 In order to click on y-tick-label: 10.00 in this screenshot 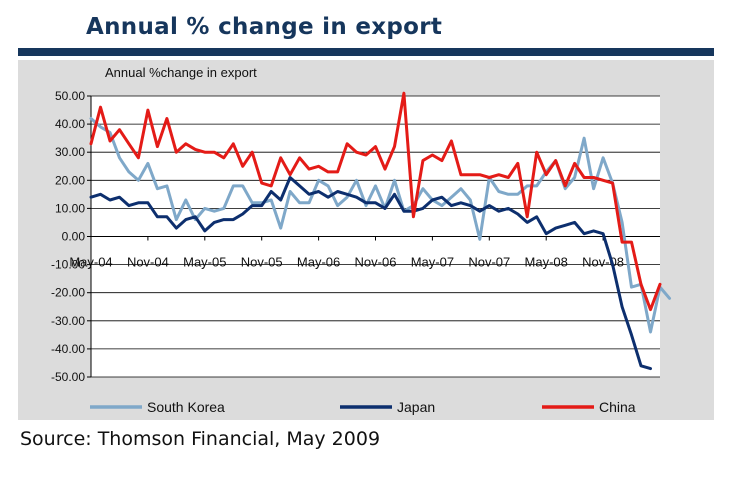, I will do `click(70, 208)`.